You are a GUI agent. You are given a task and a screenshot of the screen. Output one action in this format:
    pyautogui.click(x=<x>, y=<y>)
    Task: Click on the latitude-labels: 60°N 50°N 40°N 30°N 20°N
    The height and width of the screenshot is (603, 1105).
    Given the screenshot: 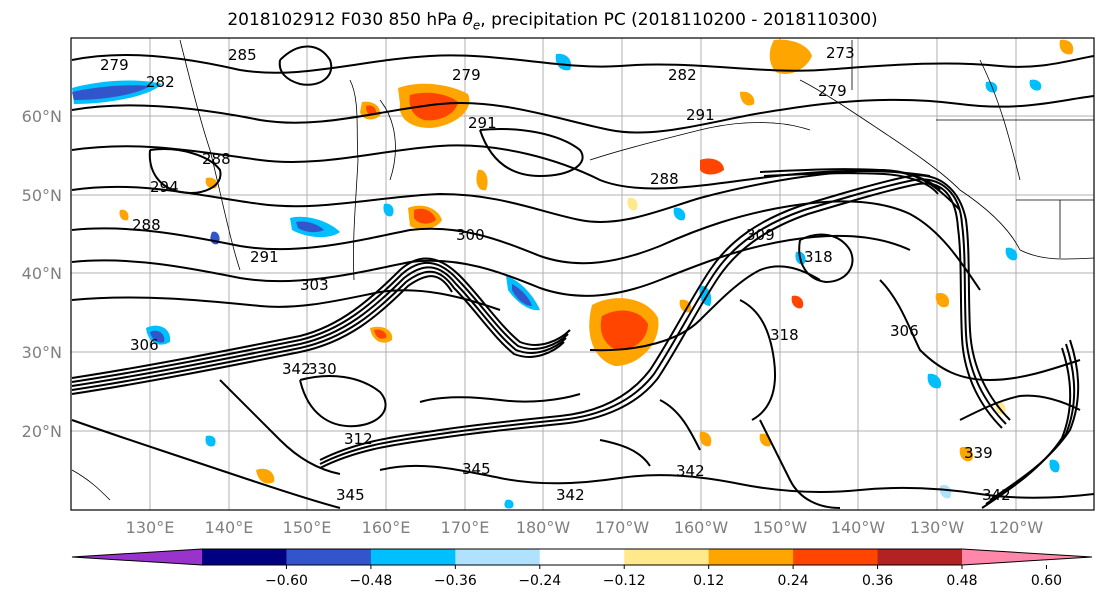 What is the action you would take?
    pyautogui.click(x=42, y=274)
    